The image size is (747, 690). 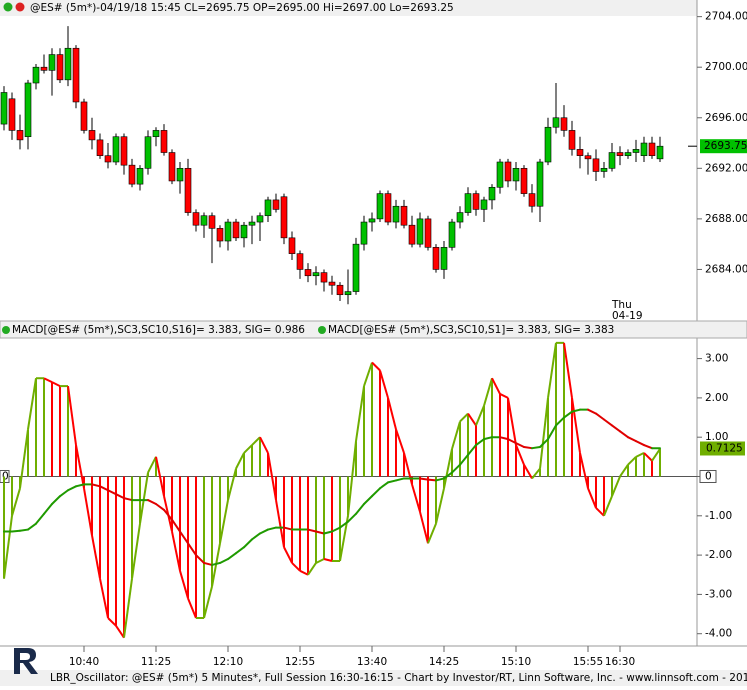 What do you see at coordinates (322, 330) in the screenshot?
I see `legend-dot` at bounding box center [322, 330].